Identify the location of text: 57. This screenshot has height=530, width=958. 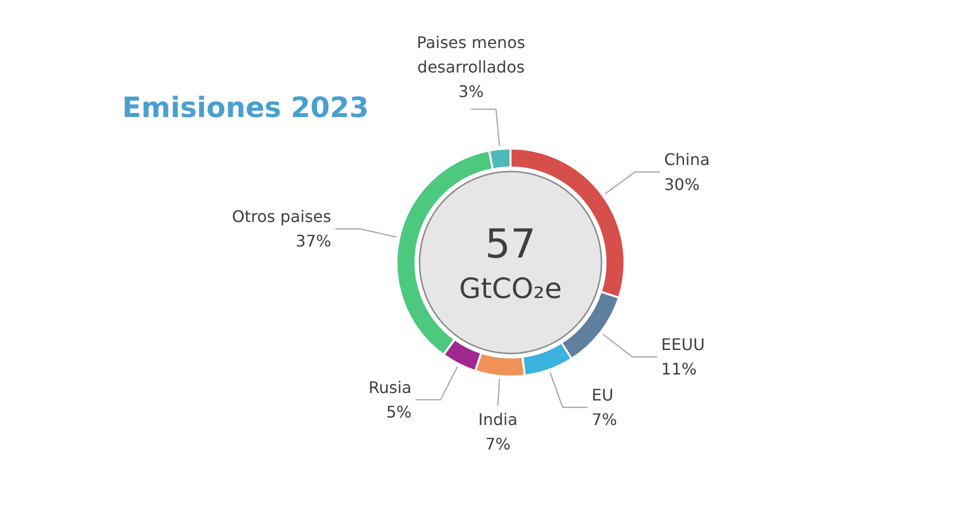
(510, 245).